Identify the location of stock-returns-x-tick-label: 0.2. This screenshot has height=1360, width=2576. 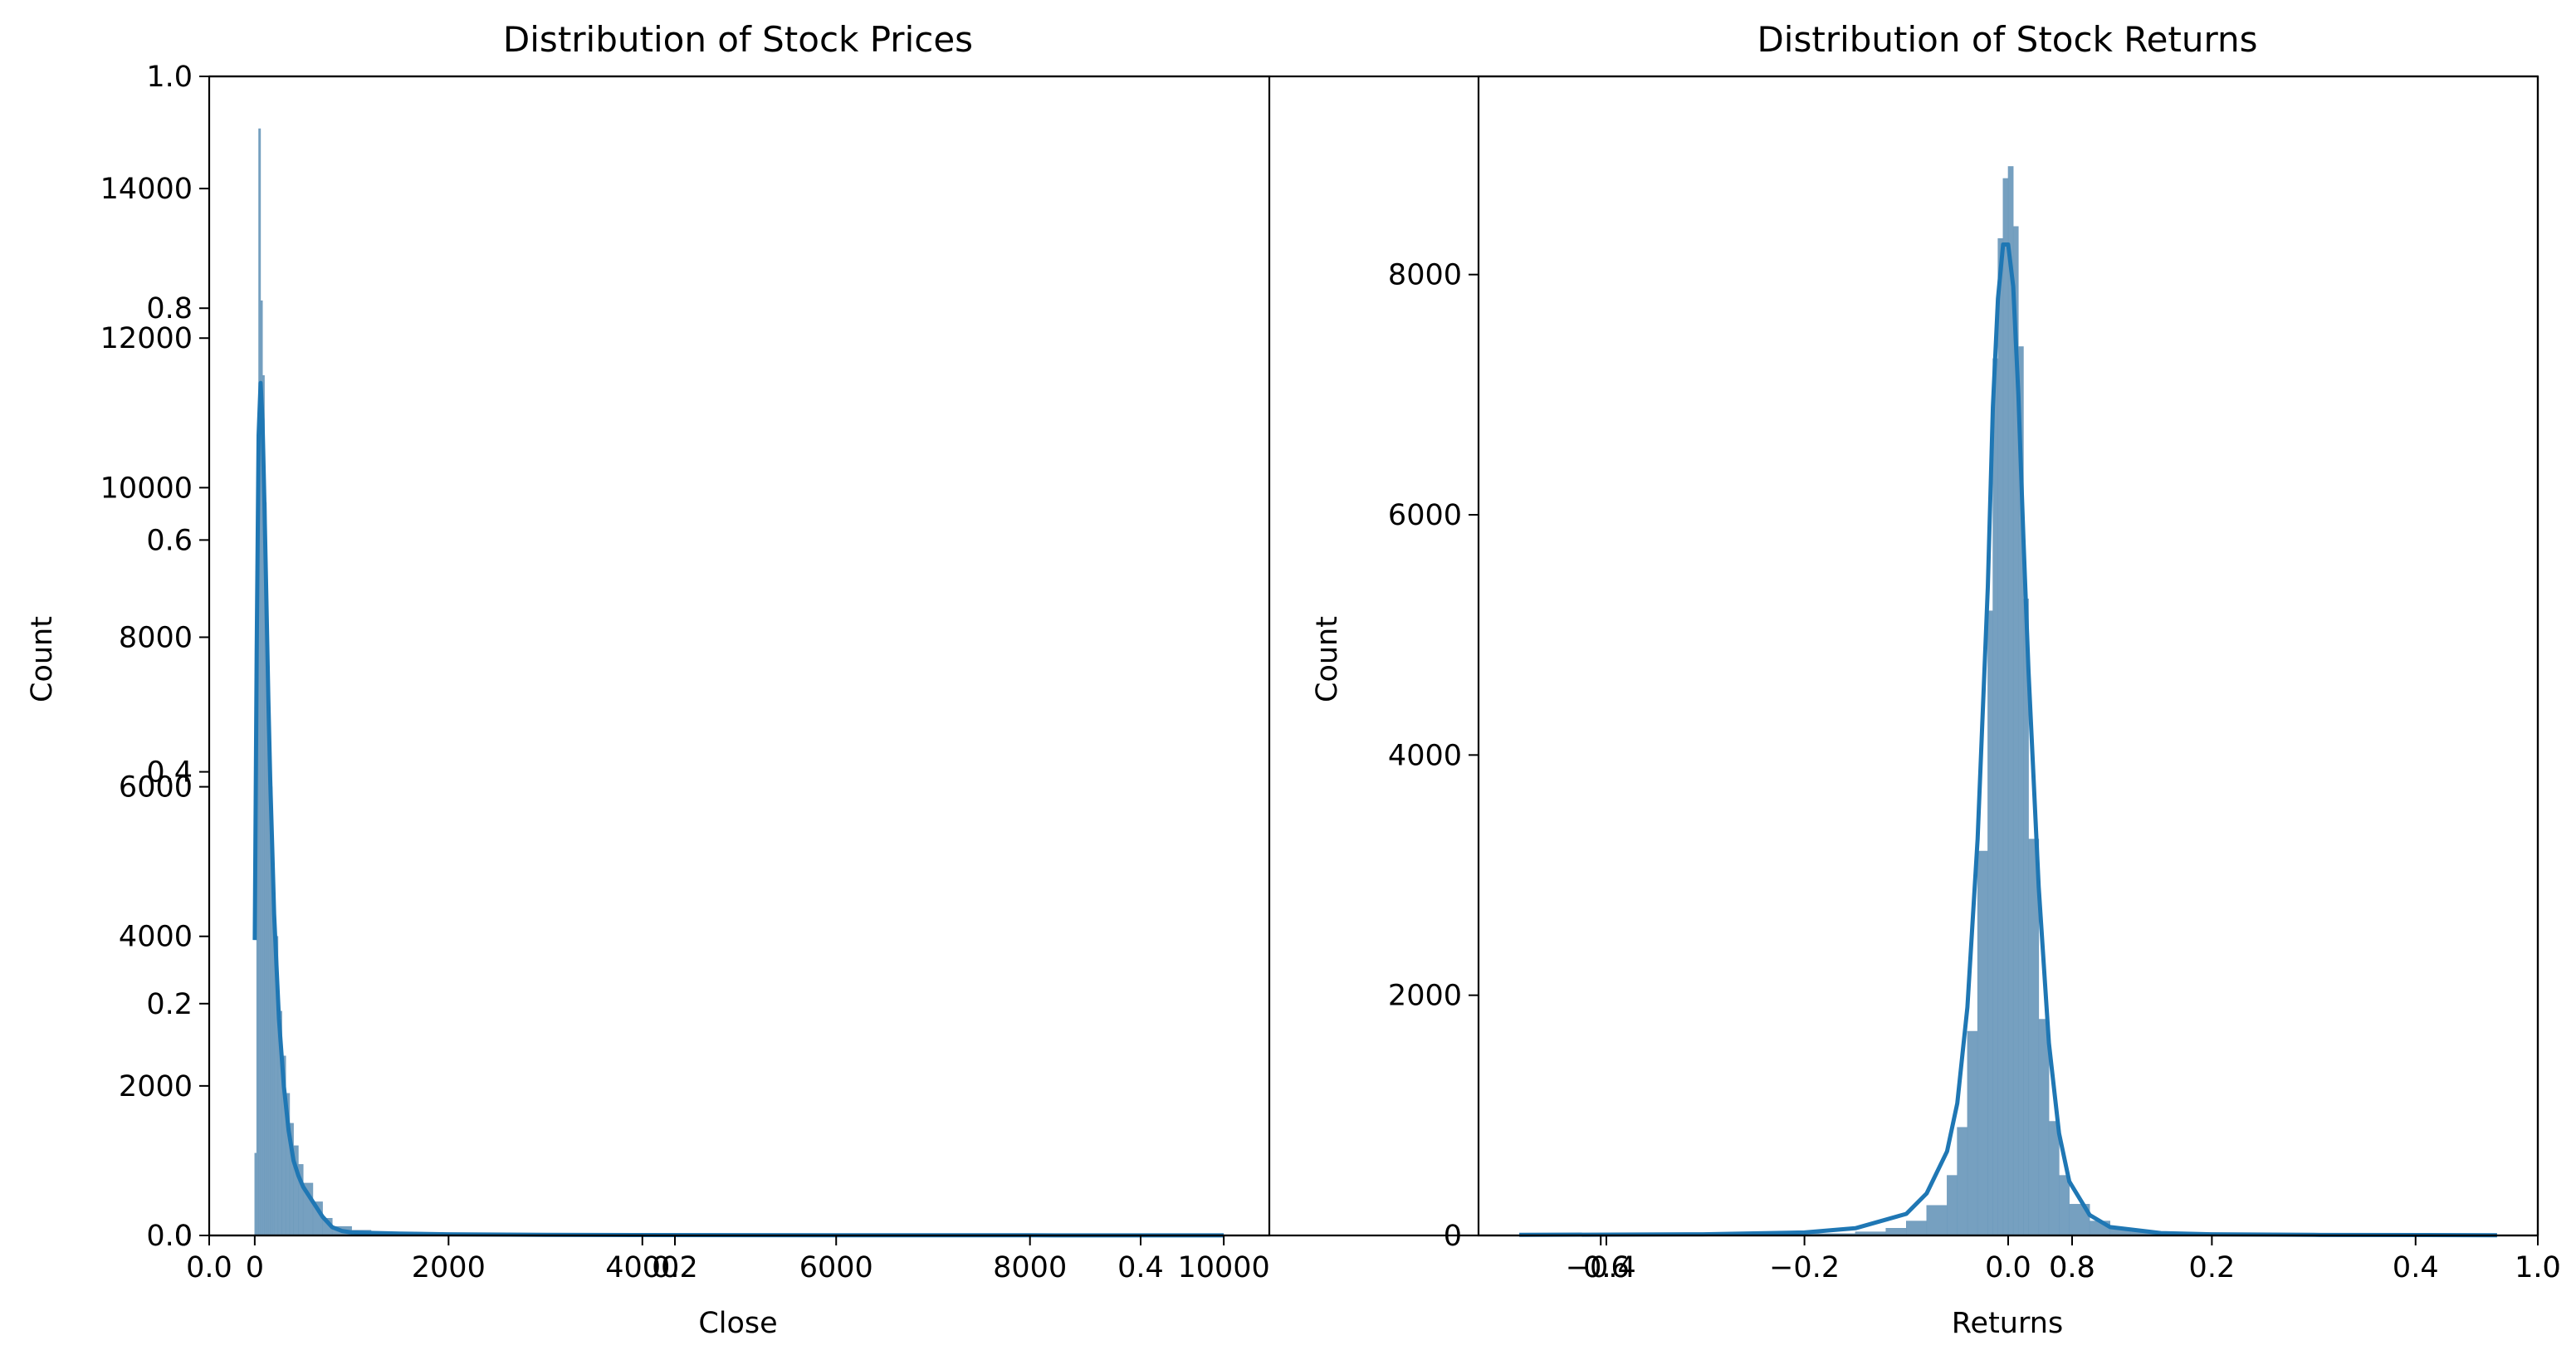
(2212, 1267).